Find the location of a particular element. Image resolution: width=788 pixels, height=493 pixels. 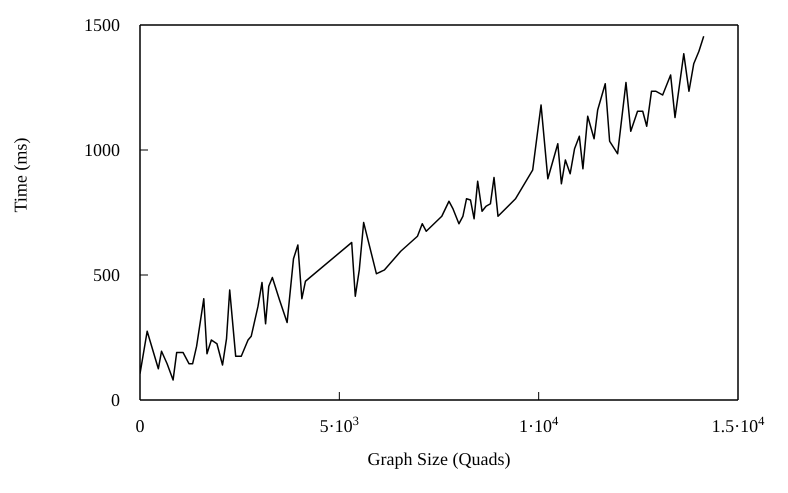

x-axis-title: Graph Size (Quads) is located at coordinates (439, 459).